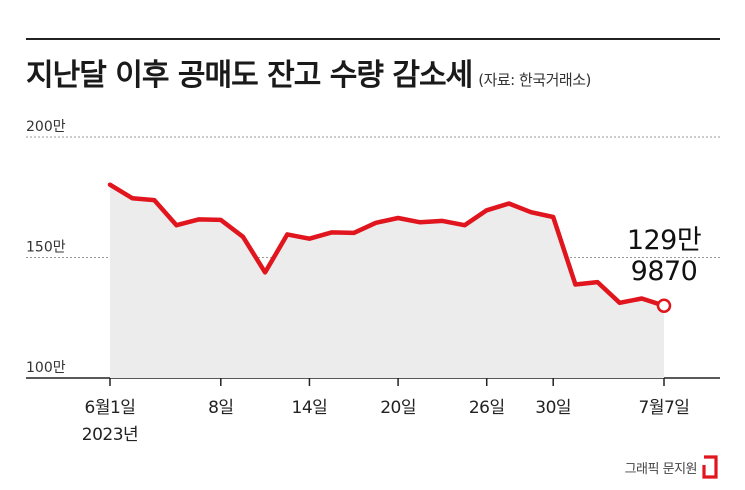  Describe the element at coordinates (661, 469) in the screenshot. I see `graphic-credit: 그래픽 문지원` at that location.